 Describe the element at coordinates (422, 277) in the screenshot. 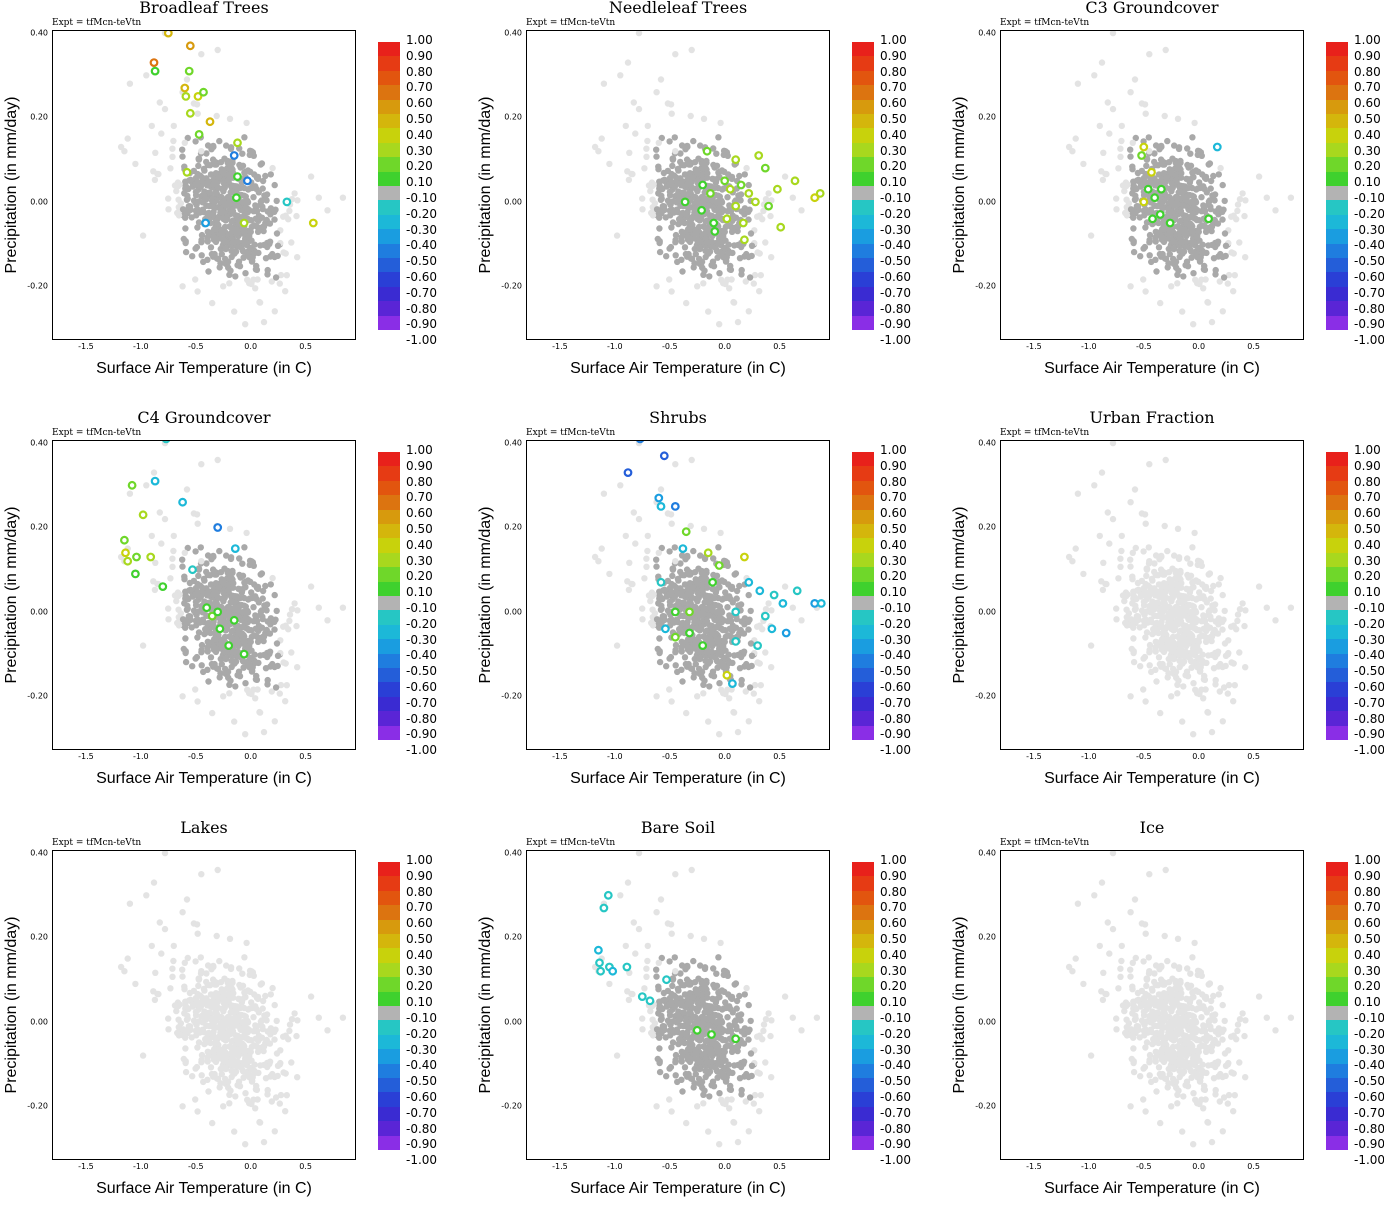

I see `colorbar-label: -0.60` at that location.